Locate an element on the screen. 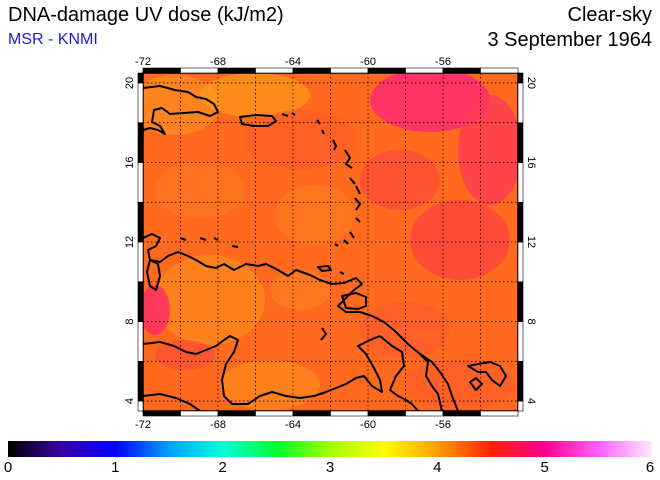 The width and height of the screenshot is (660, 480). coast-lake is located at coordinates (476, 384).